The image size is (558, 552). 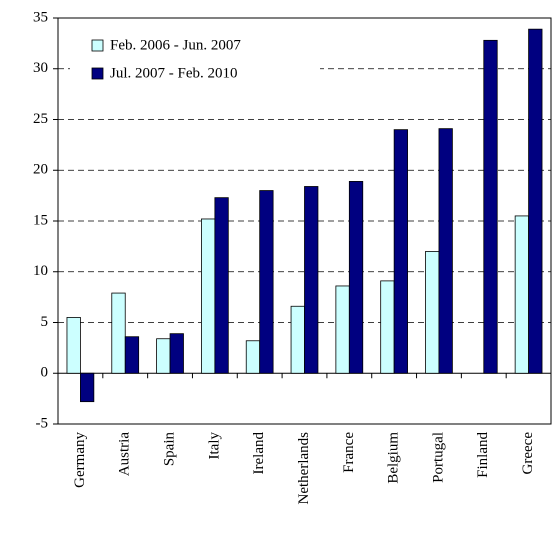 What do you see at coordinates (40, 170) in the screenshot?
I see `y-tick-label: 20` at bounding box center [40, 170].